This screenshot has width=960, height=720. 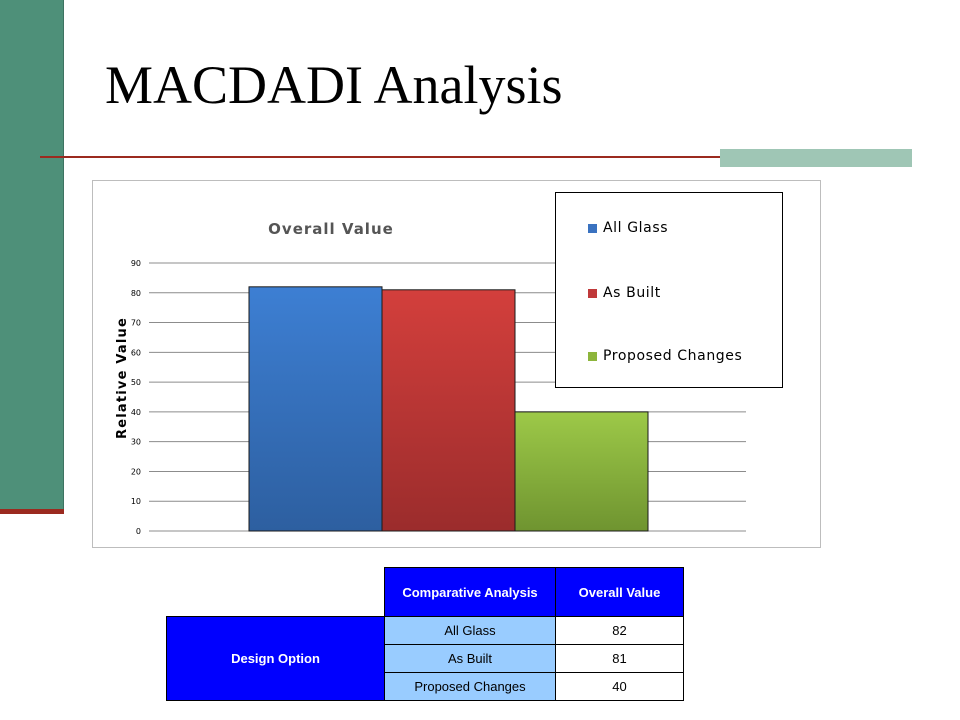 I want to click on table-row: Proposed Changes 40, so click(x=425, y=686).